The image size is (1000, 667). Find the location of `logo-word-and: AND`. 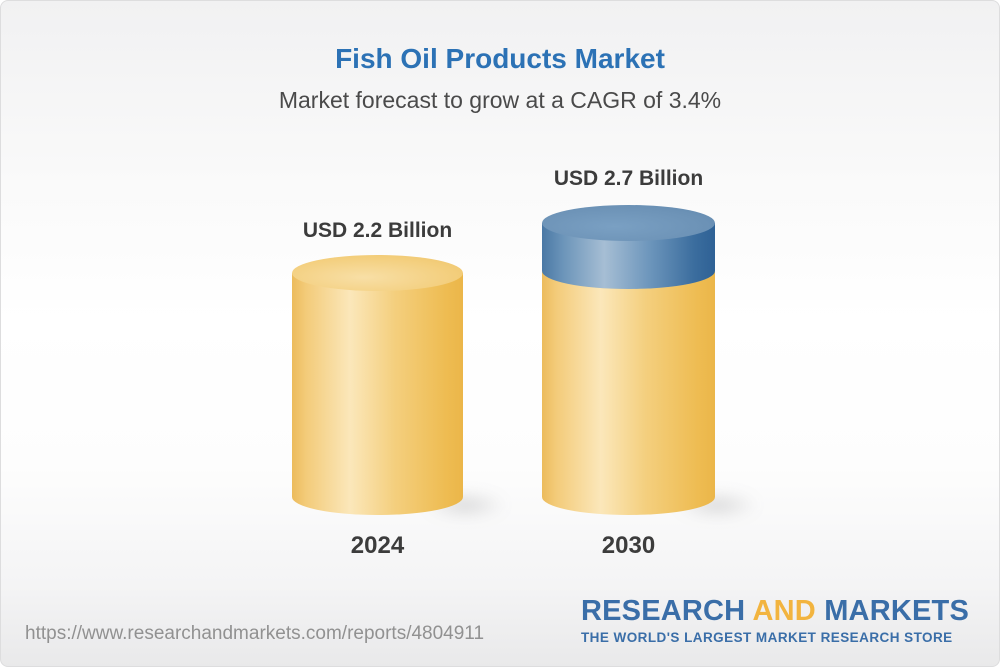

logo-word-and: AND is located at coordinates (784, 611).